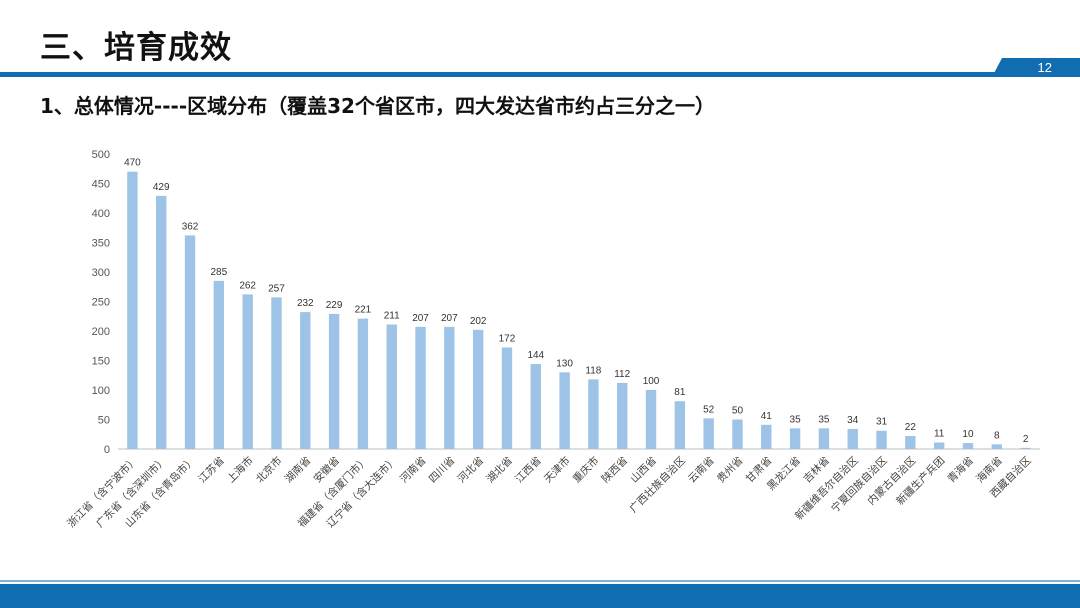 Image resolution: width=1080 pixels, height=608 pixels. Describe the element at coordinates (593, 370) in the screenshot. I see `data-label: 118` at that location.